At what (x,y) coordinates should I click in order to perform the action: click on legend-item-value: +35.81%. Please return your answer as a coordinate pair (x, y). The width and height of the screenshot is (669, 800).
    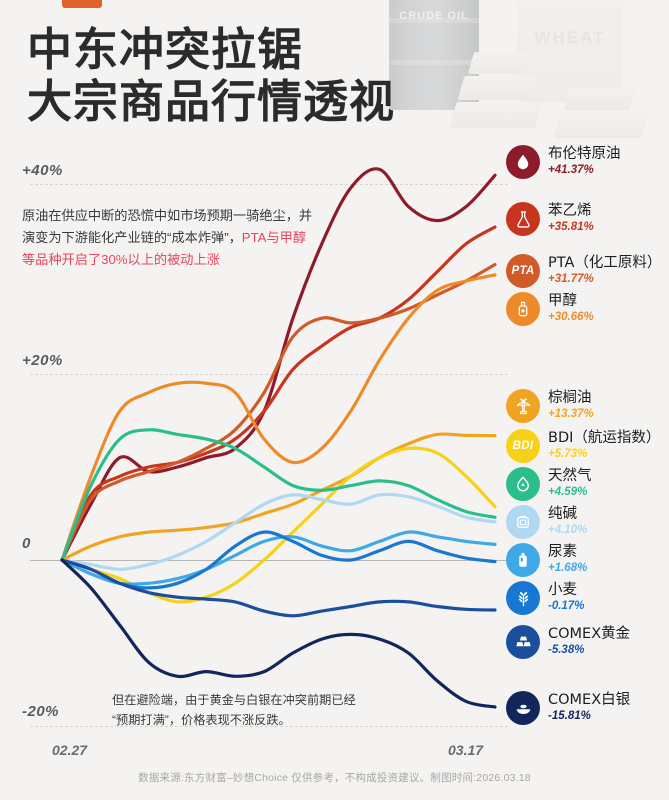
    Looking at the image, I should click on (571, 227).